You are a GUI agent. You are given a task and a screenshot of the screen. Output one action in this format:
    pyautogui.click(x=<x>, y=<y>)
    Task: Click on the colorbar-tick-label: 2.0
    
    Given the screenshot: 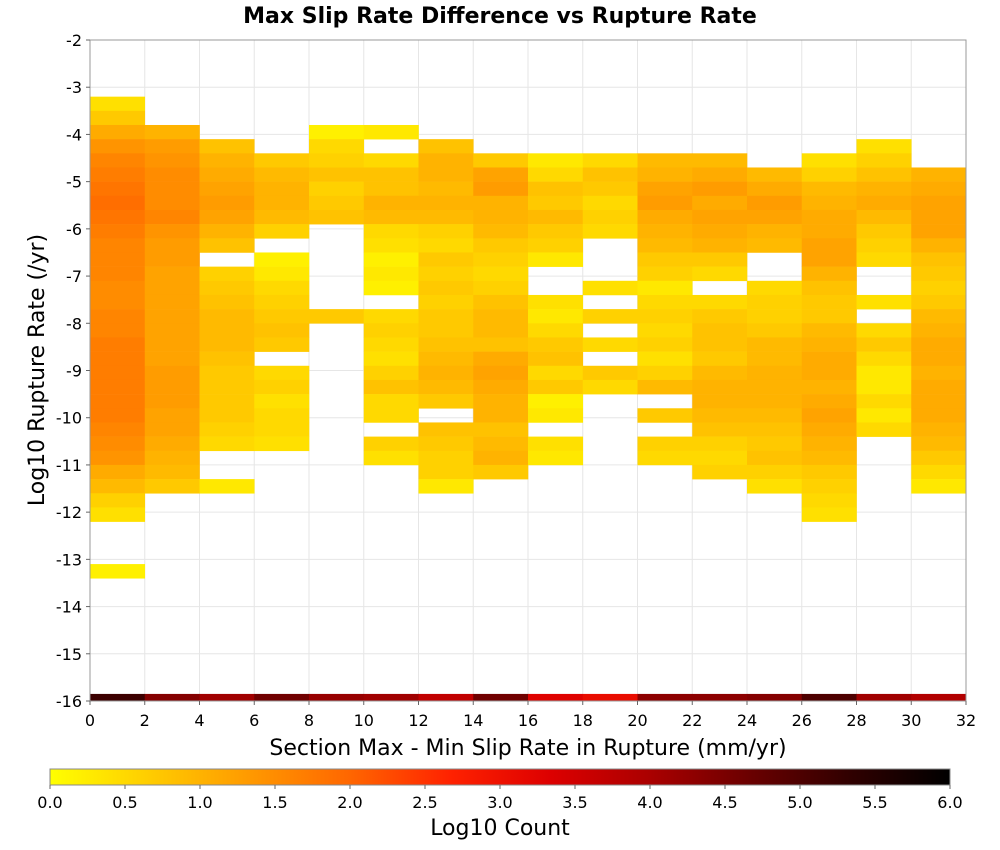 What is the action you would take?
    pyautogui.click(x=349, y=802)
    